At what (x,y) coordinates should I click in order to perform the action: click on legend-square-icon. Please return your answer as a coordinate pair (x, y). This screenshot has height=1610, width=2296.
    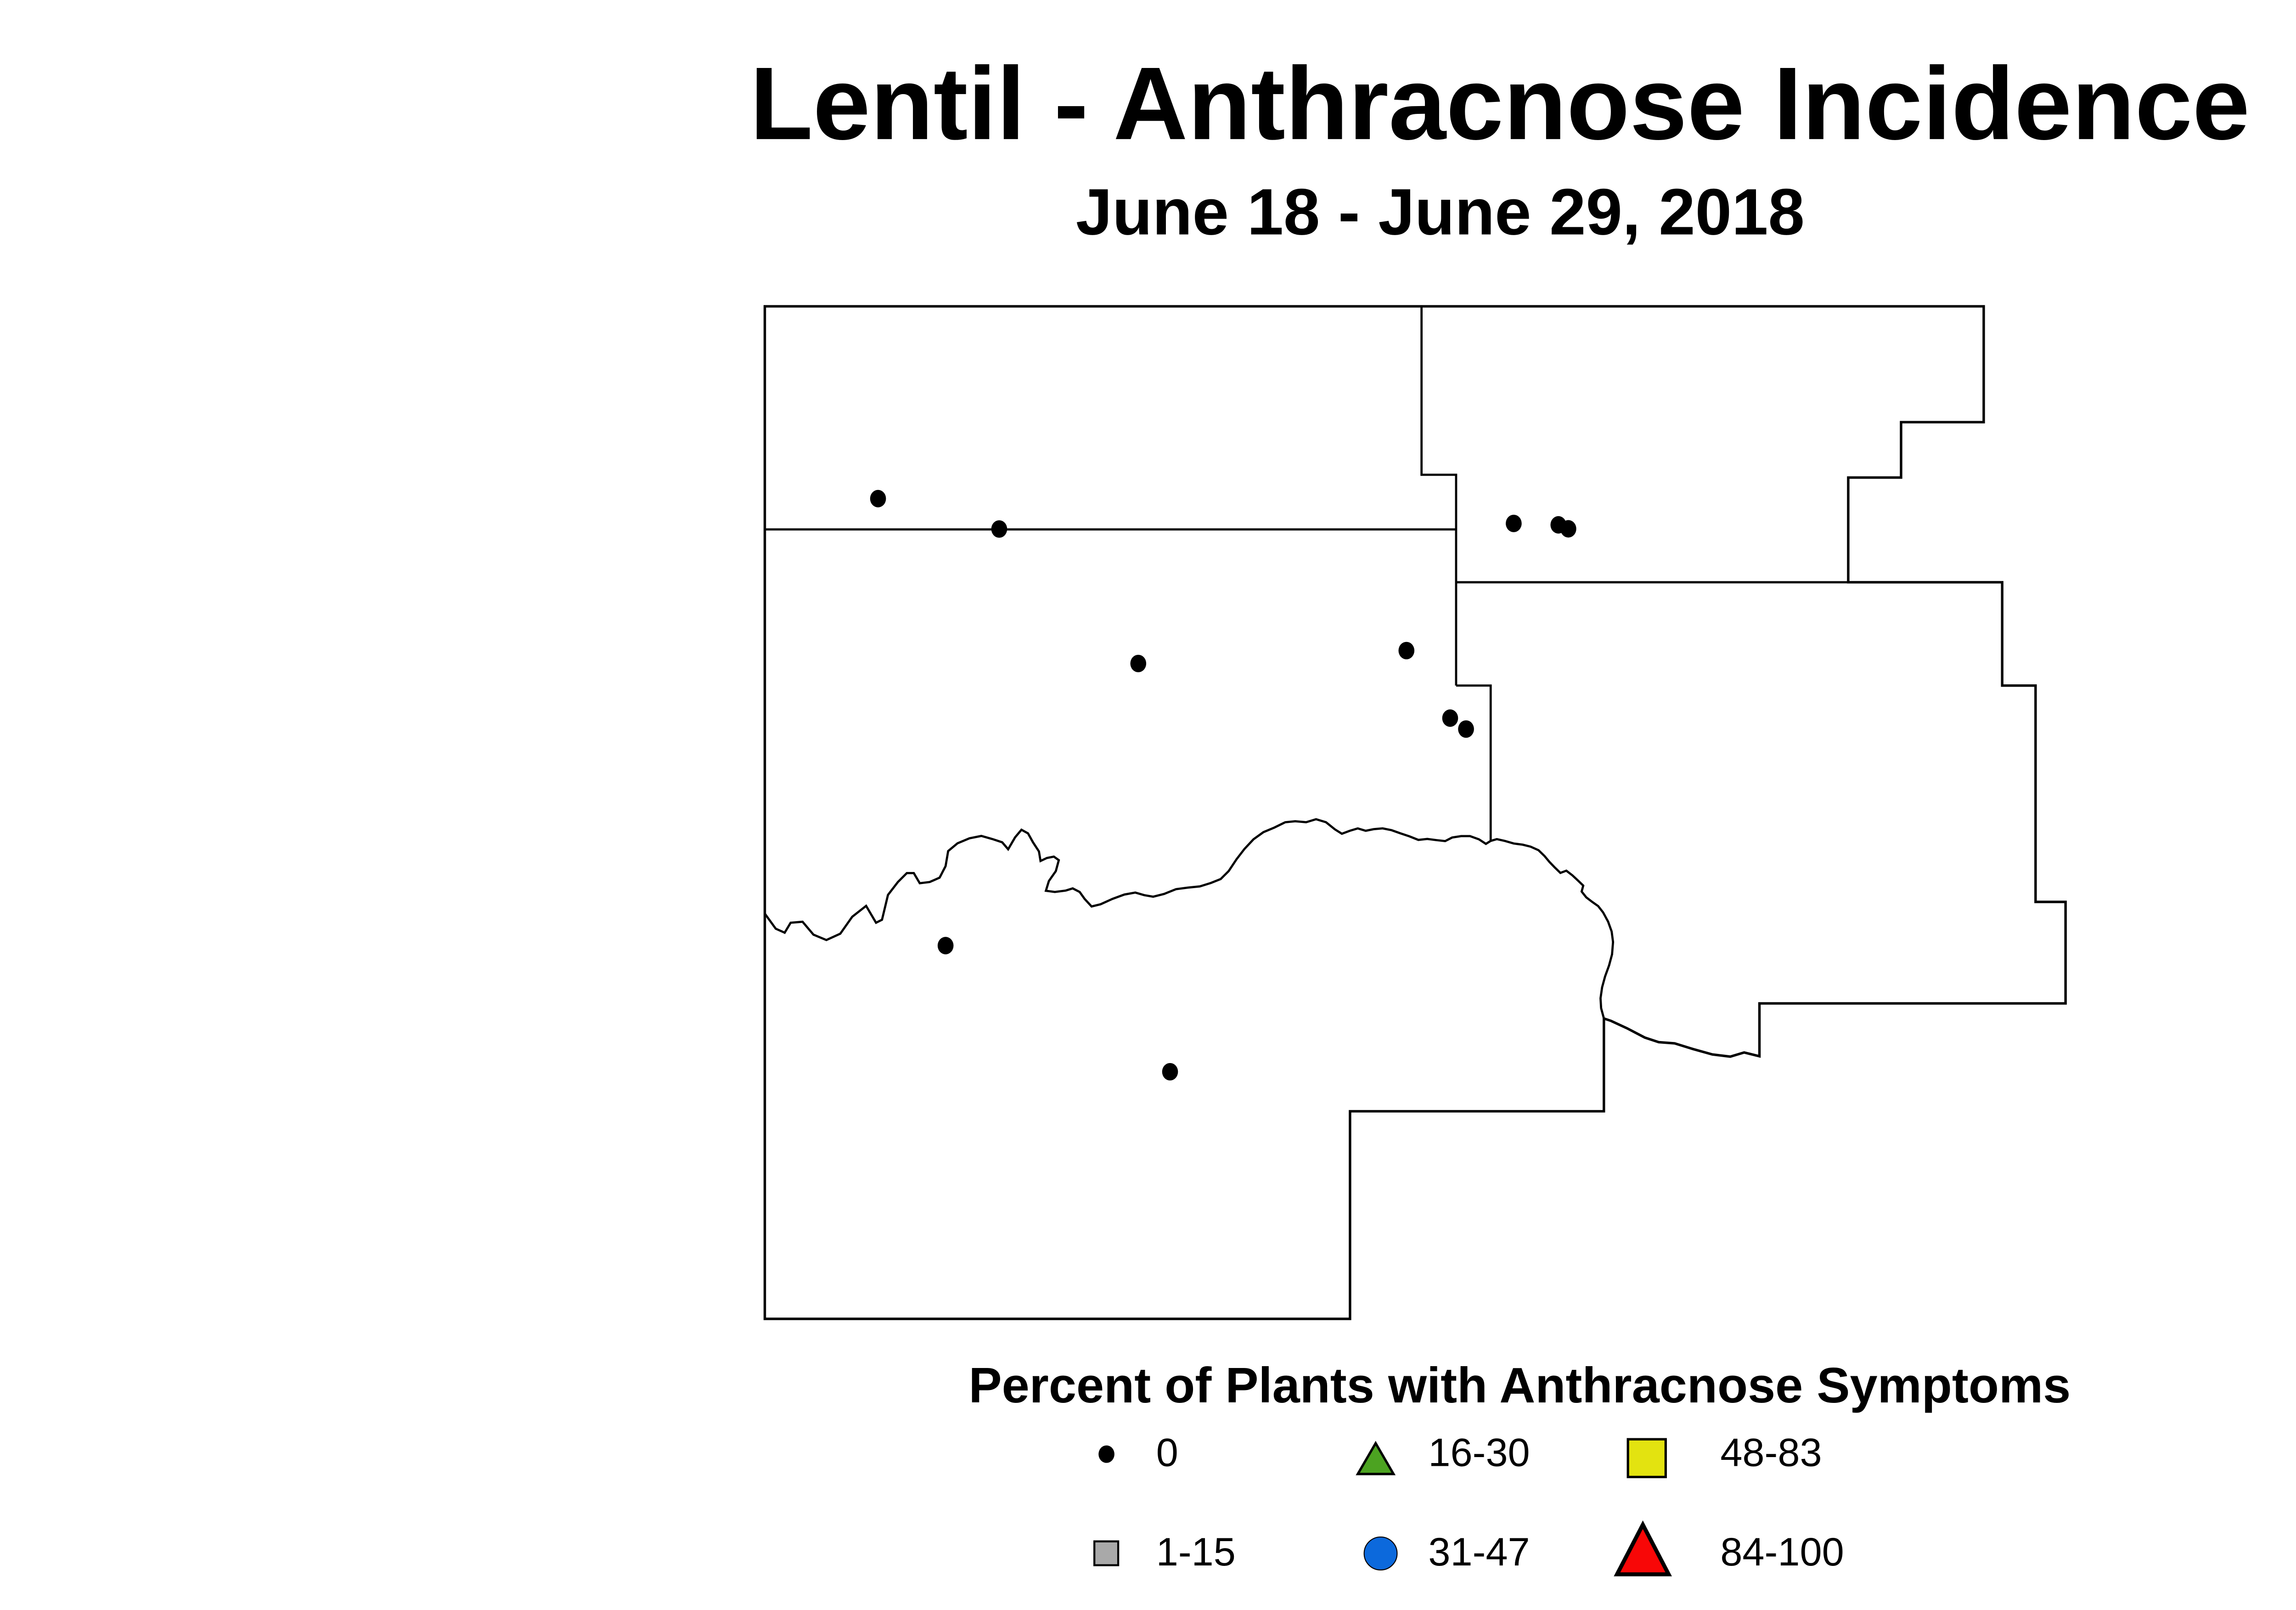
    Looking at the image, I should click on (1647, 1457).